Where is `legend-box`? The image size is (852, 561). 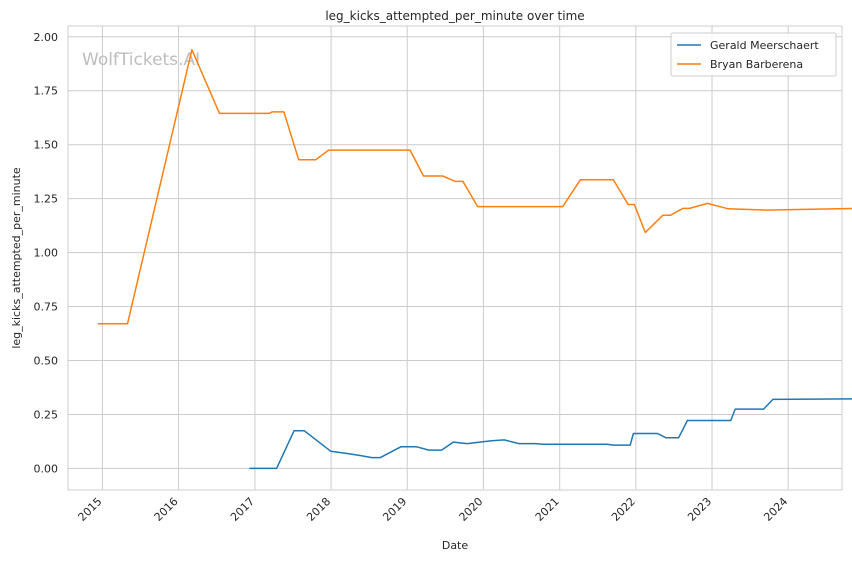
legend-box is located at coordinates (753, 54).